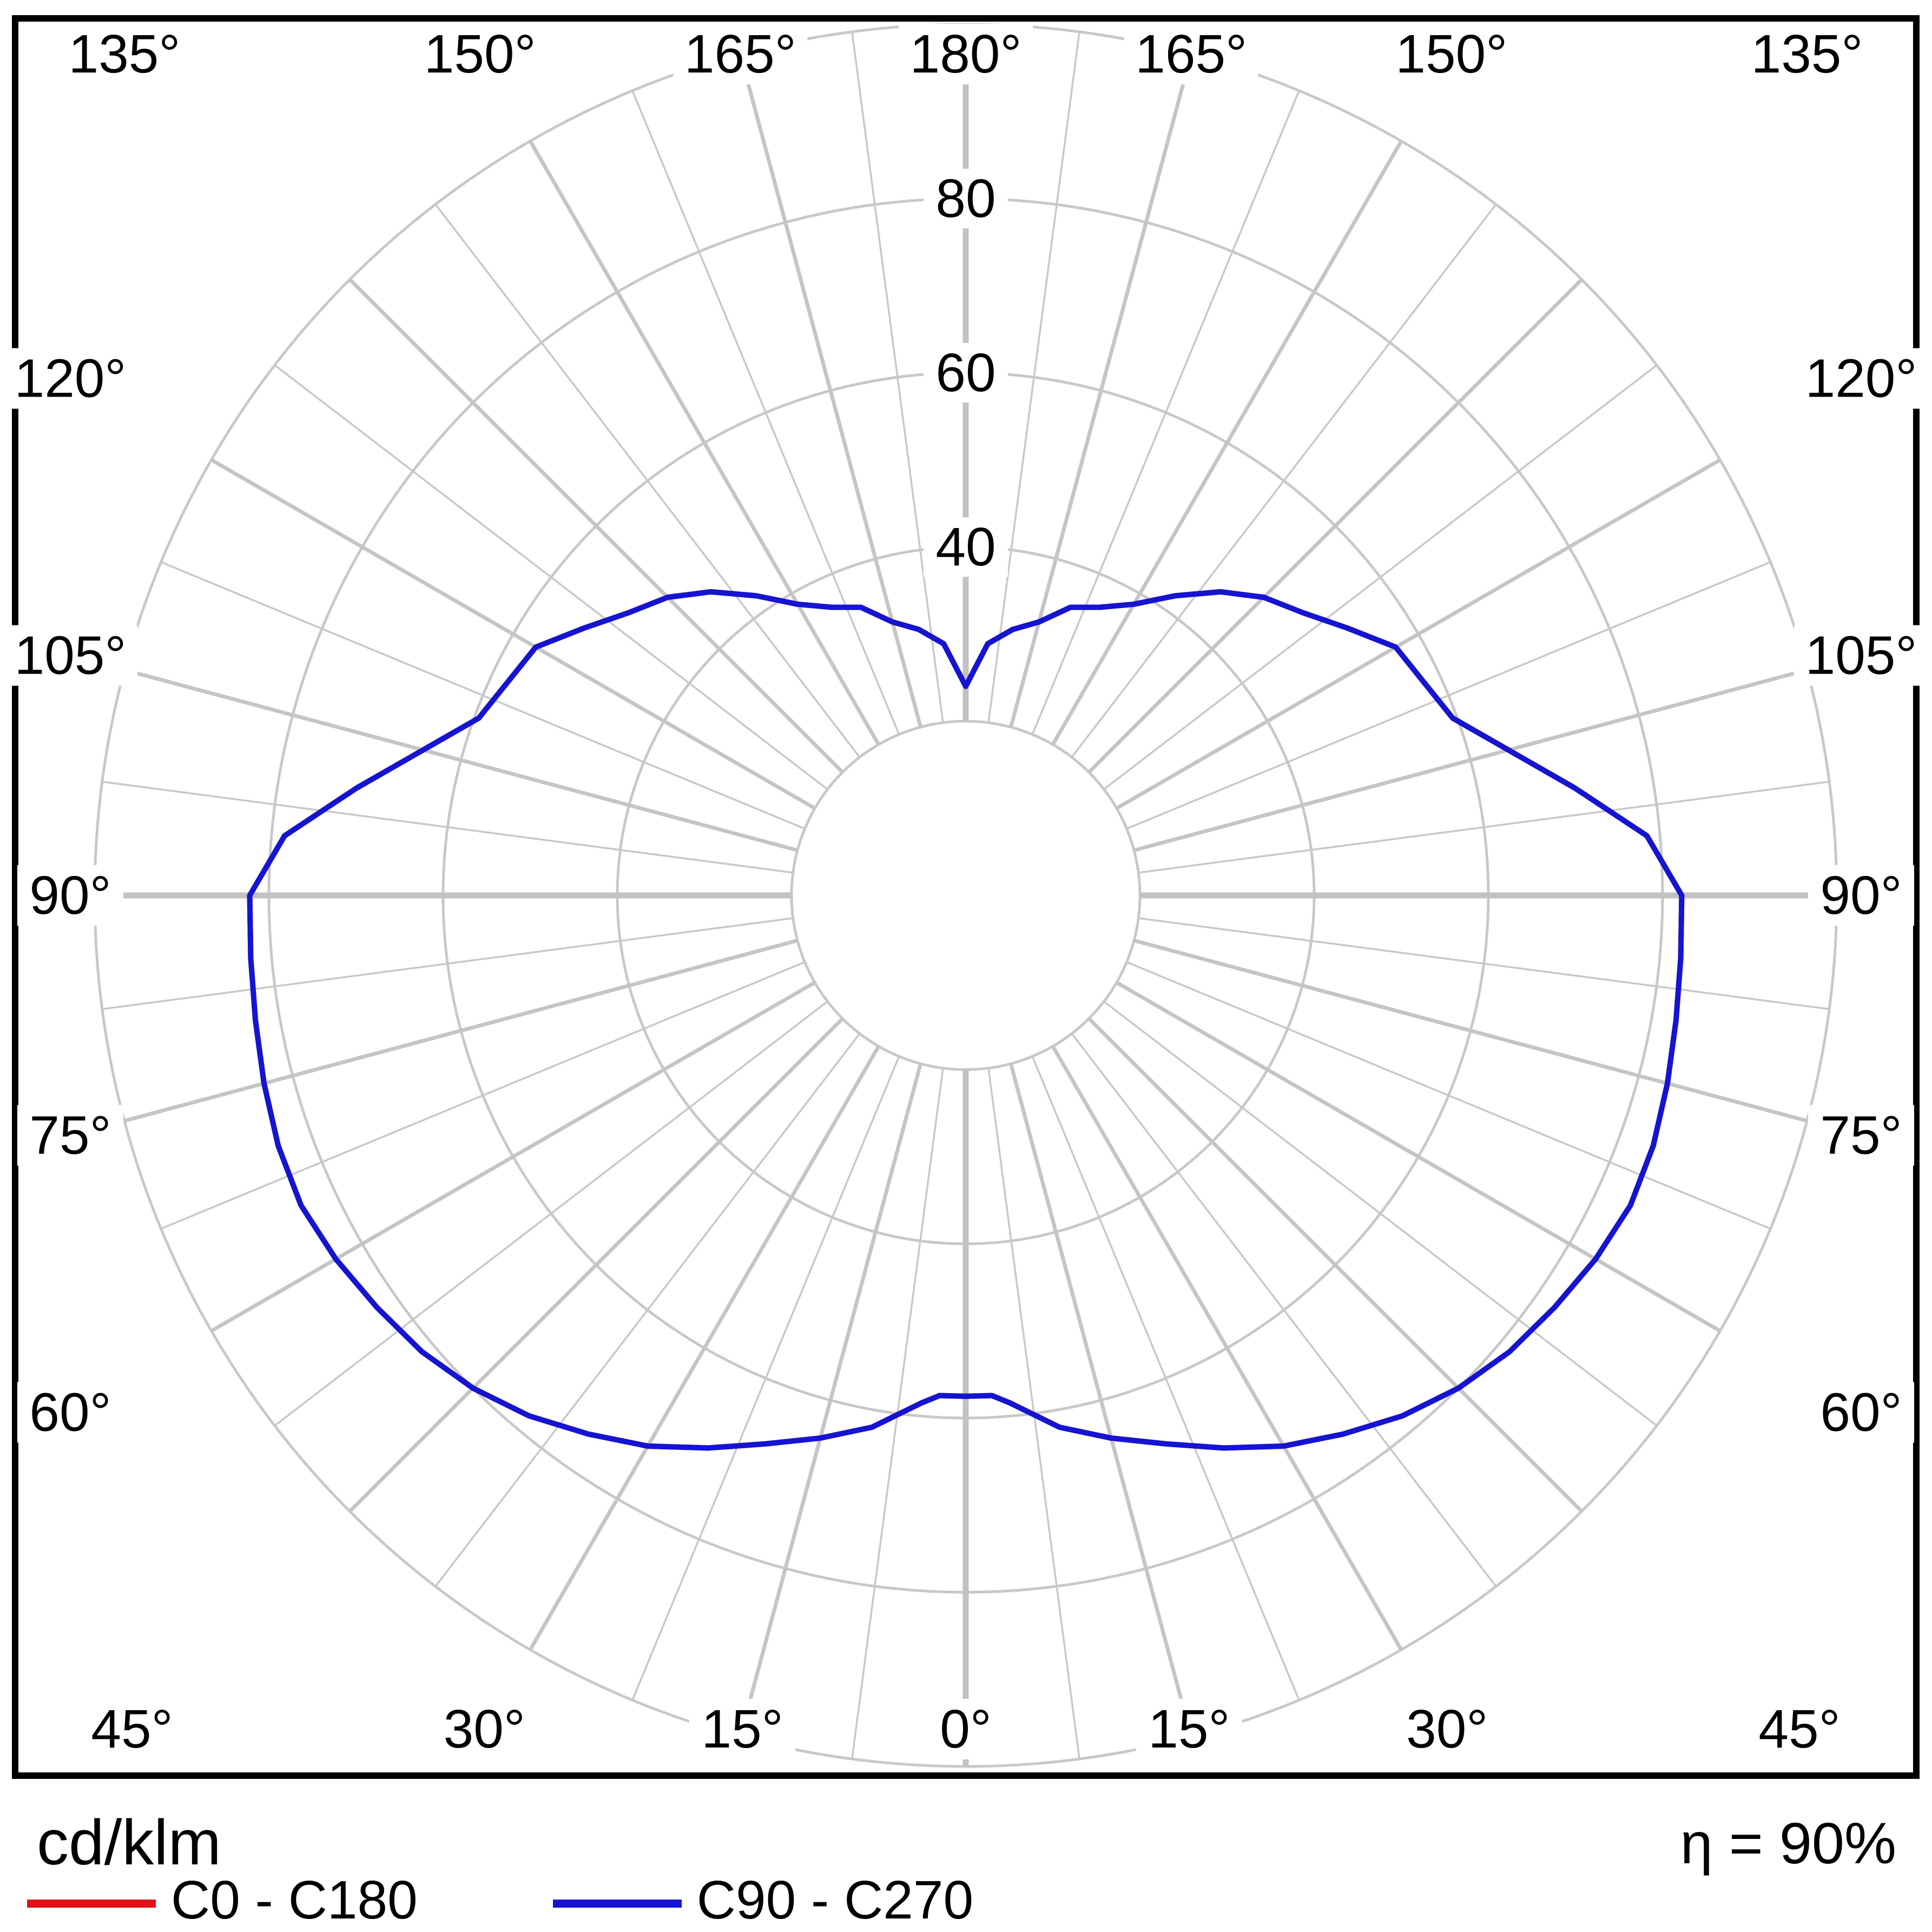 The width and height of the screenshot is (1932, 1932). I want to click on unit-label: cd/klm, so click(129, 1842).